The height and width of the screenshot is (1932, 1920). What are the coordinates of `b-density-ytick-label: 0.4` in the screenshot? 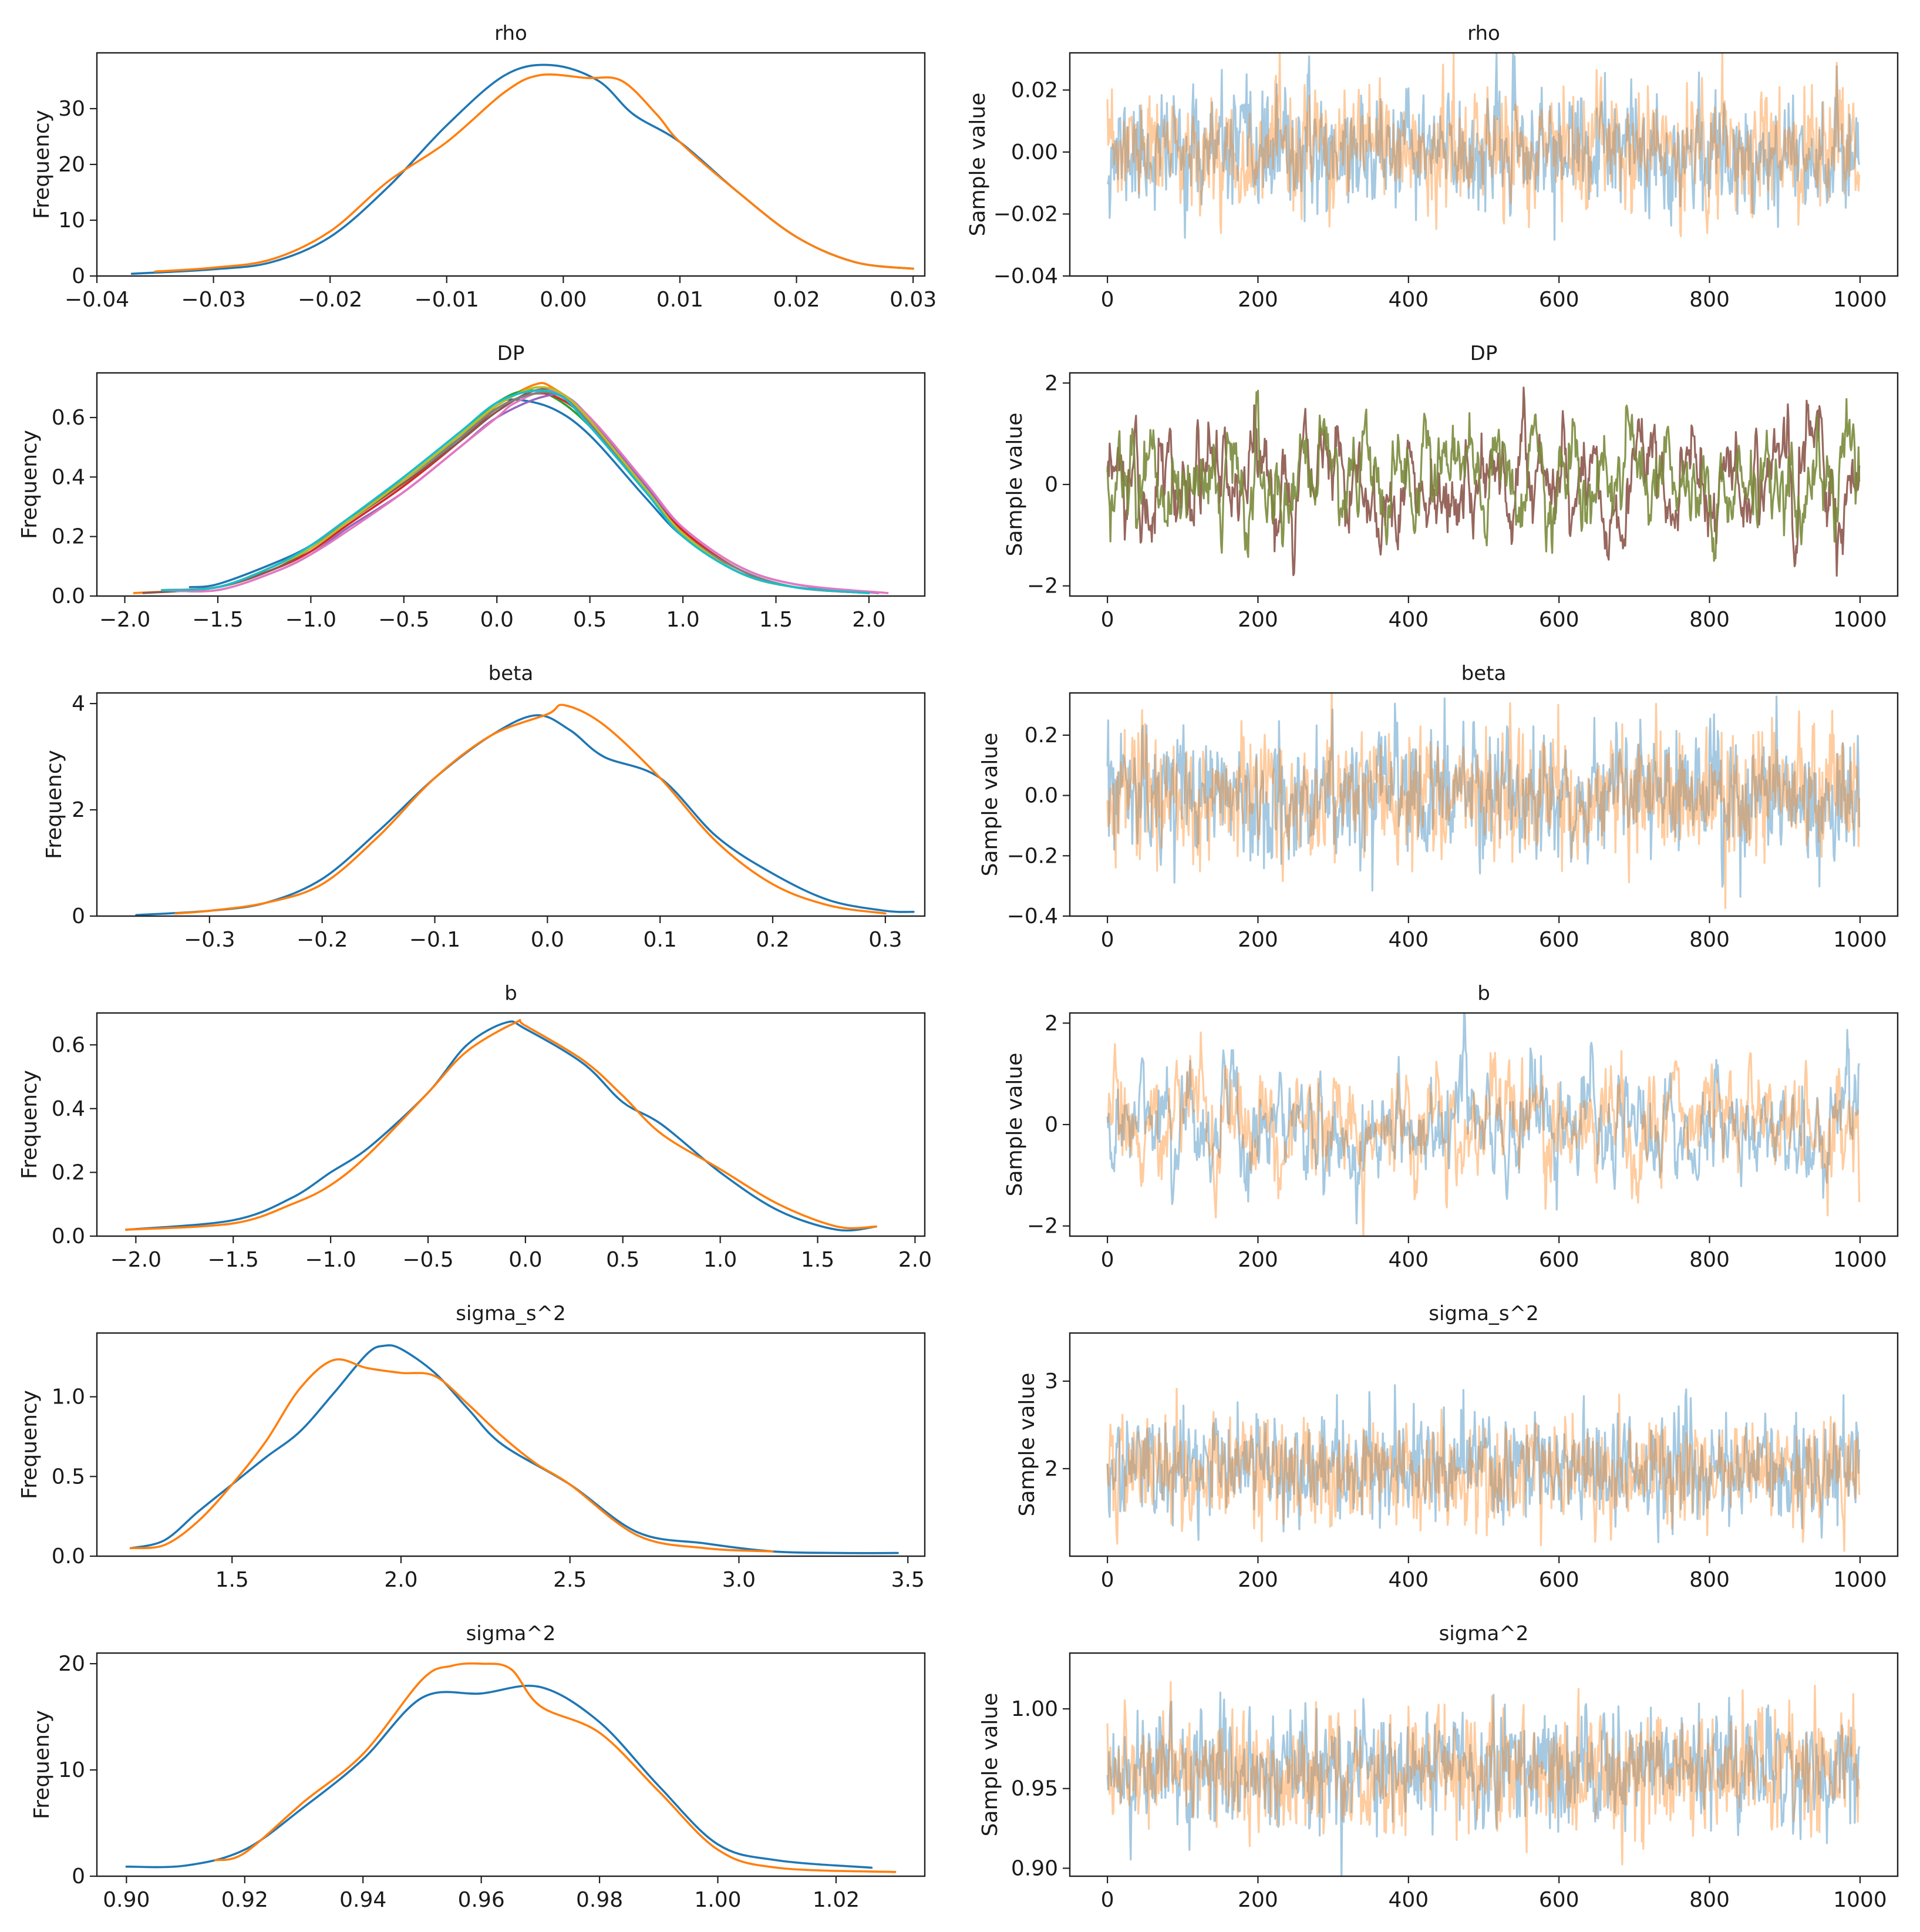 It's located at (68, 1109).